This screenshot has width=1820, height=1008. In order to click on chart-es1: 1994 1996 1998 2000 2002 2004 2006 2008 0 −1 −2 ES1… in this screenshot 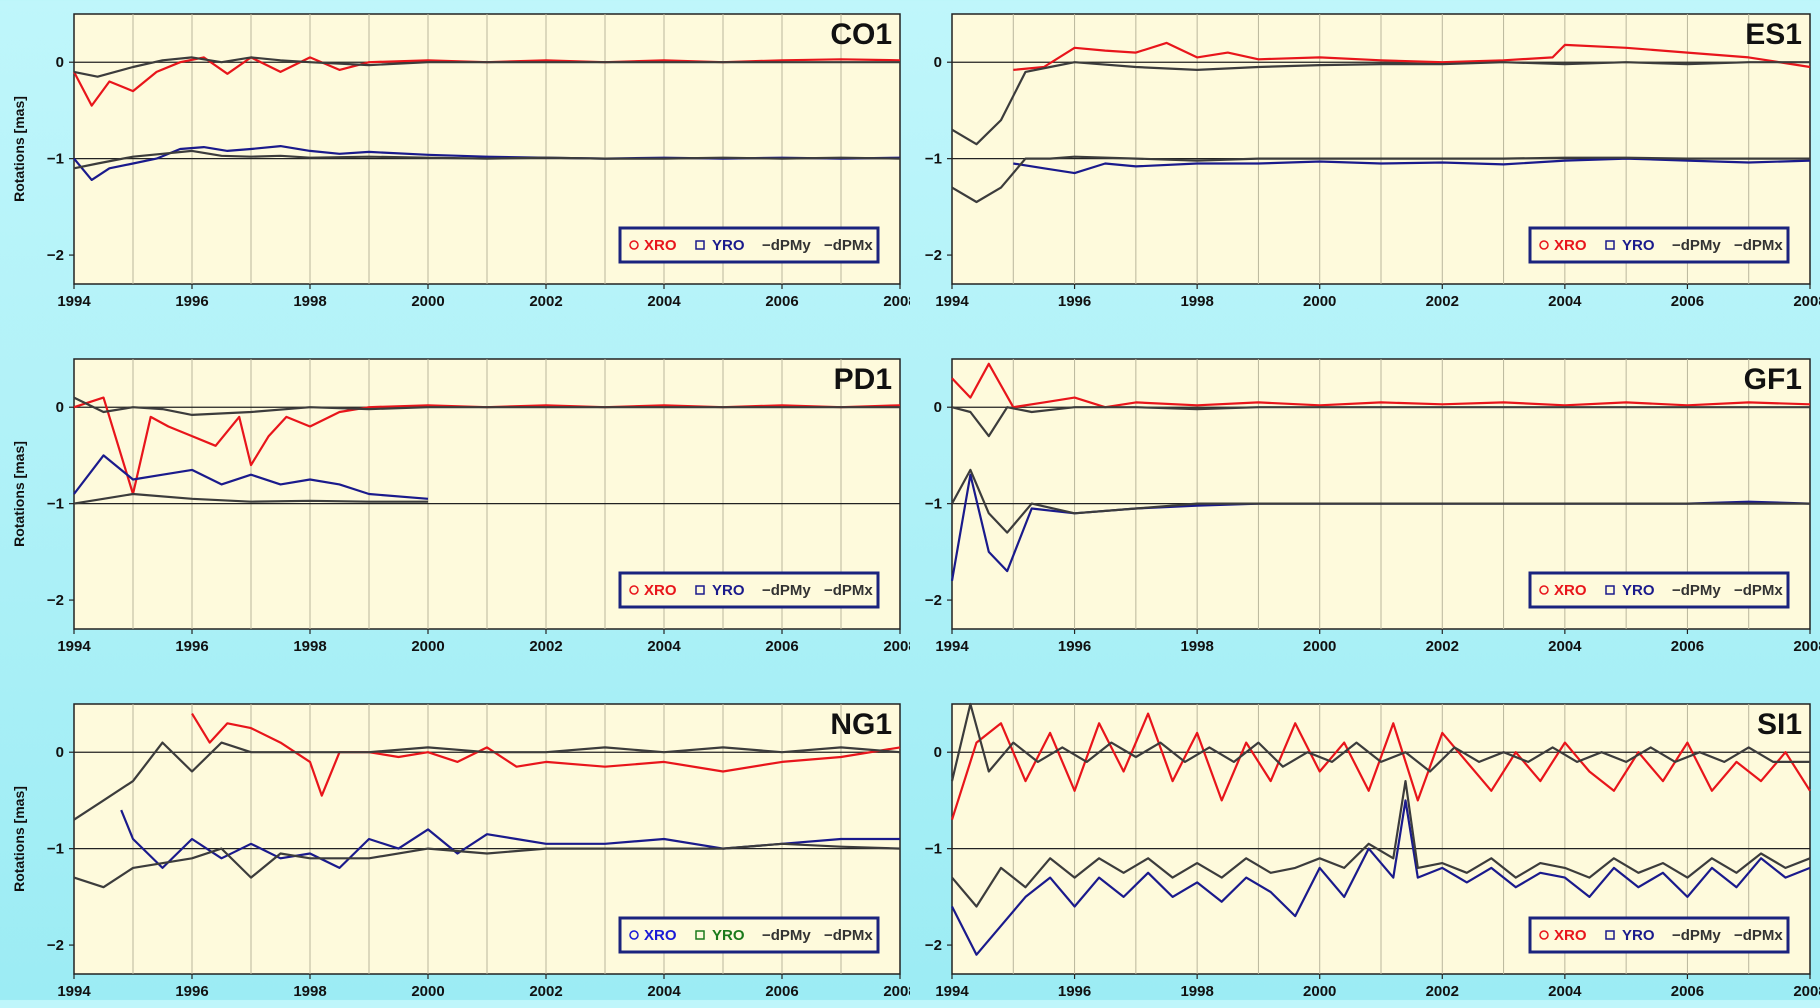, I will do `click(1372, 161)`.